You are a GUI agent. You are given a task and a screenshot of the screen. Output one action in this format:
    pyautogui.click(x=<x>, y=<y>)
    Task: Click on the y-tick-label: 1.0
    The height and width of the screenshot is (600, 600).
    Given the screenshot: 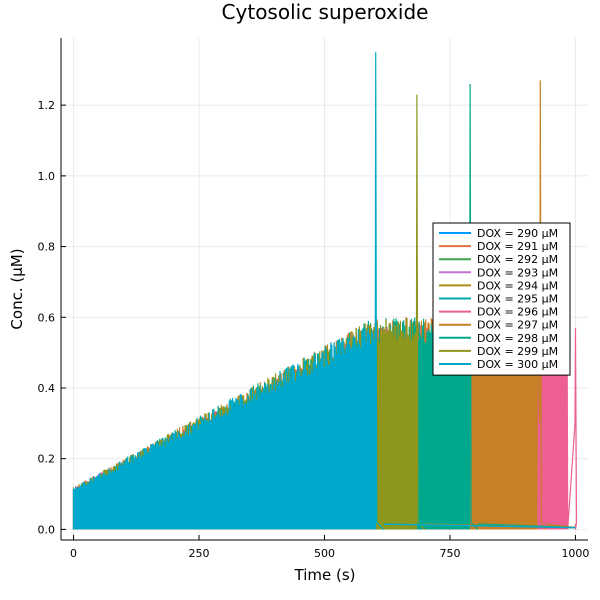 What is the action you would take?
    pyautogui.click(x=47, y=176)
    